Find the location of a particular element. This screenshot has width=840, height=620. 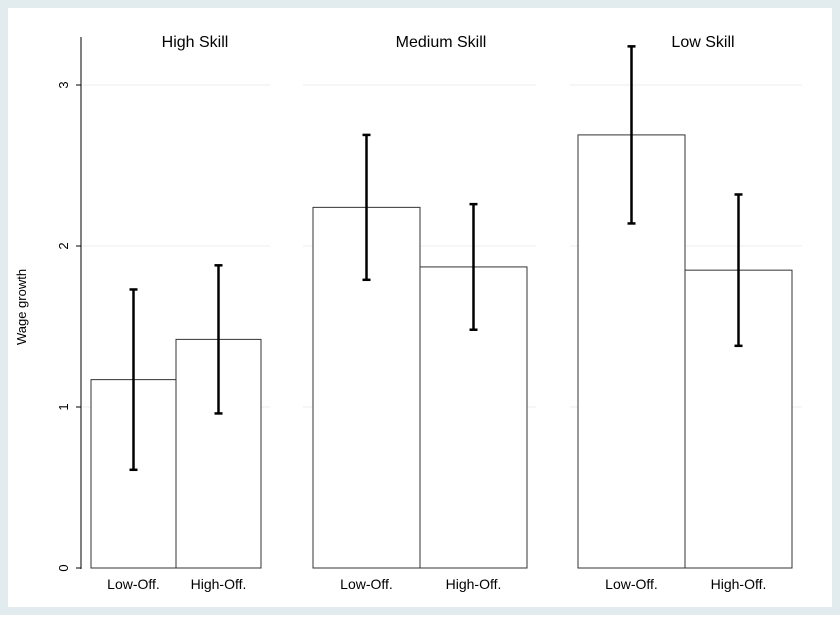

y-tick-label: 1 is located at coordinates (63, 406).